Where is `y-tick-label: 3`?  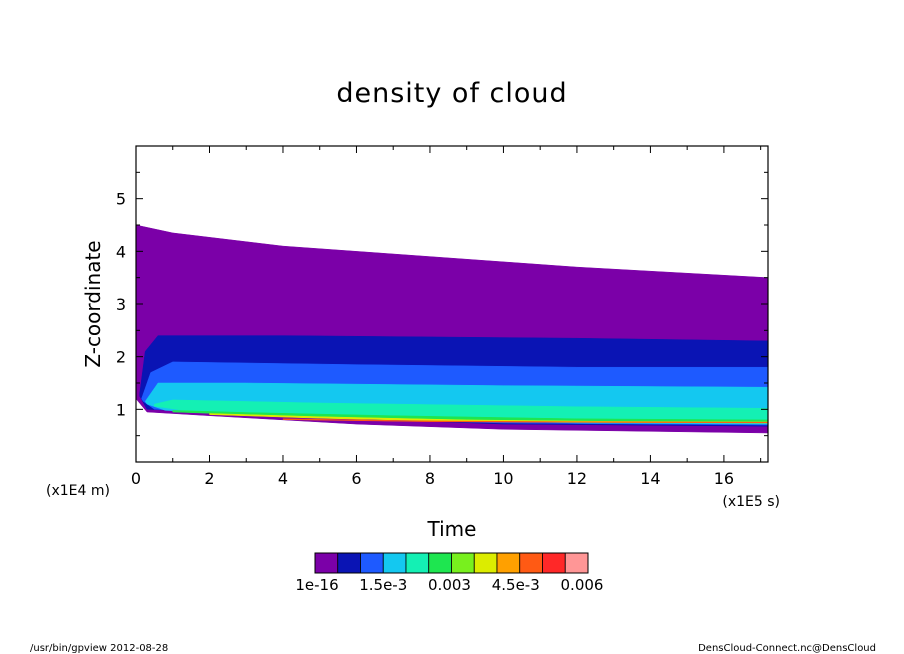
y-tick-label: 3 is located at coordinates (121, 304).